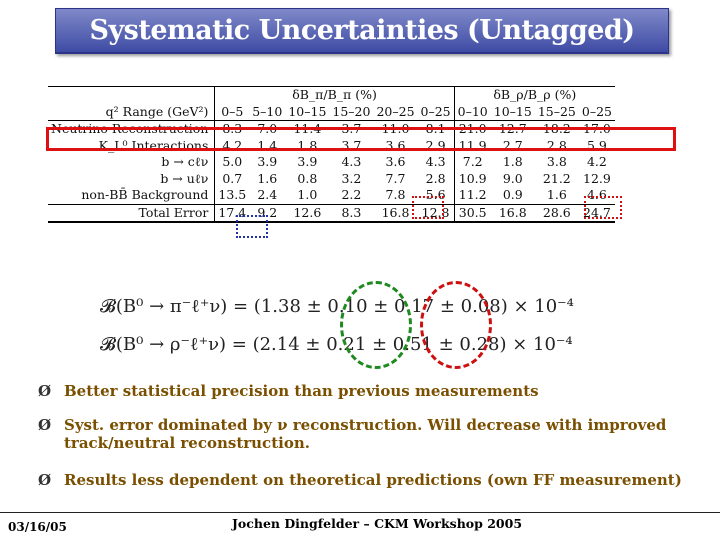 The width and height of the screenshot is (720, 540). I want to click on table-cell: 0.9, so click(512, 195).